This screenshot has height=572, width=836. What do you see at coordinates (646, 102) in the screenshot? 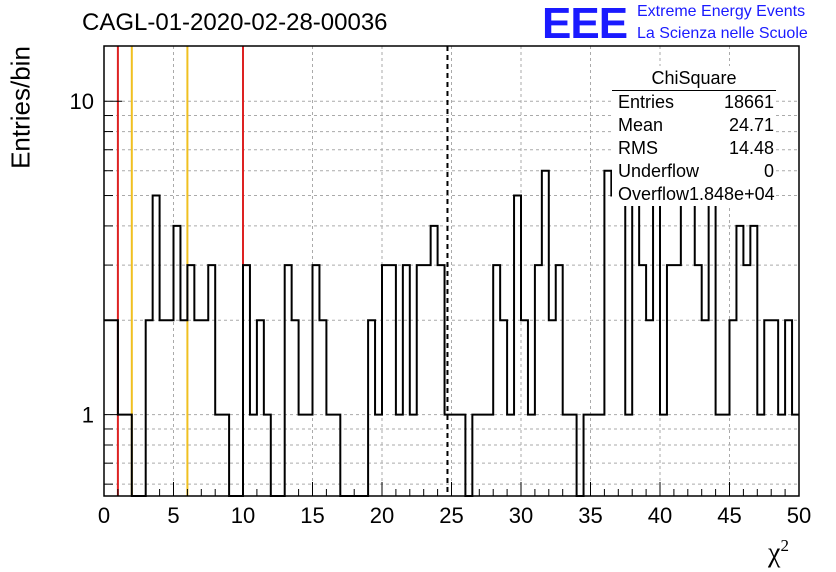
I see `stats-label: Entries` at bounding box center [646, 102].